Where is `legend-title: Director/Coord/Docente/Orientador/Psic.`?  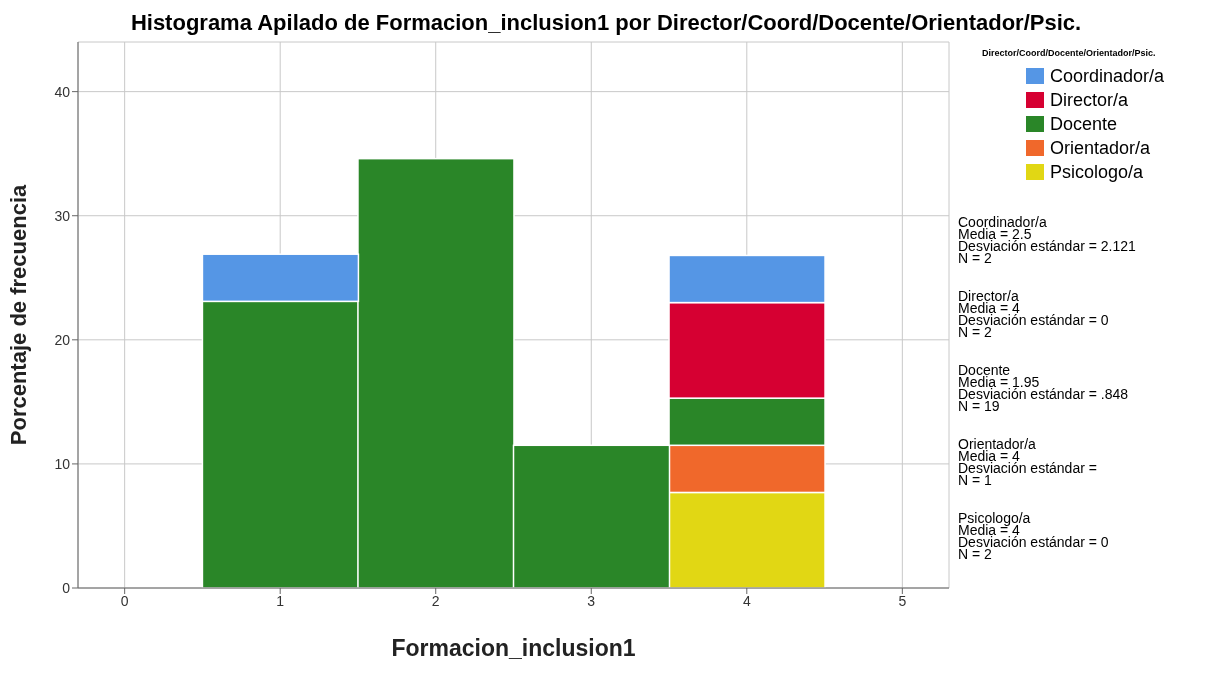 legend-title: Director/Coord/Docente/Orientador/Psic. is located at coordinates (1069, 53).